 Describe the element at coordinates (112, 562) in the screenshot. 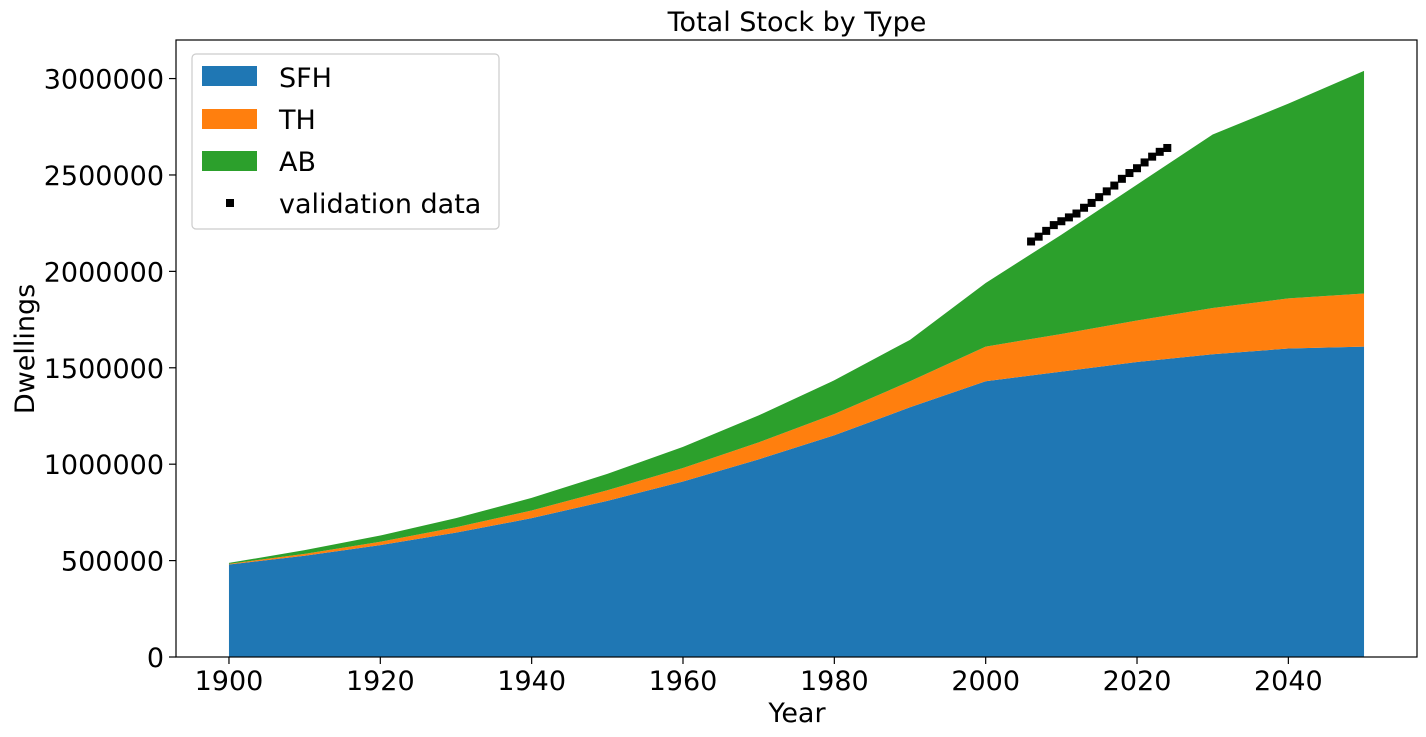

I see `y-tick-label: 500000` at that location.